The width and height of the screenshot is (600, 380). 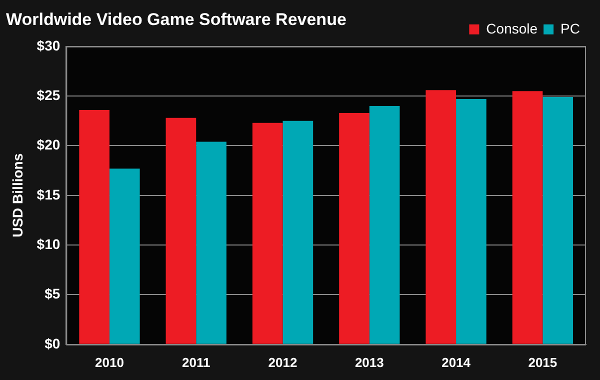 What do you see at coordinates (369, 362) in the screenshot?
I see `x-tick-label: 2013` at bounding box center [369, 362].